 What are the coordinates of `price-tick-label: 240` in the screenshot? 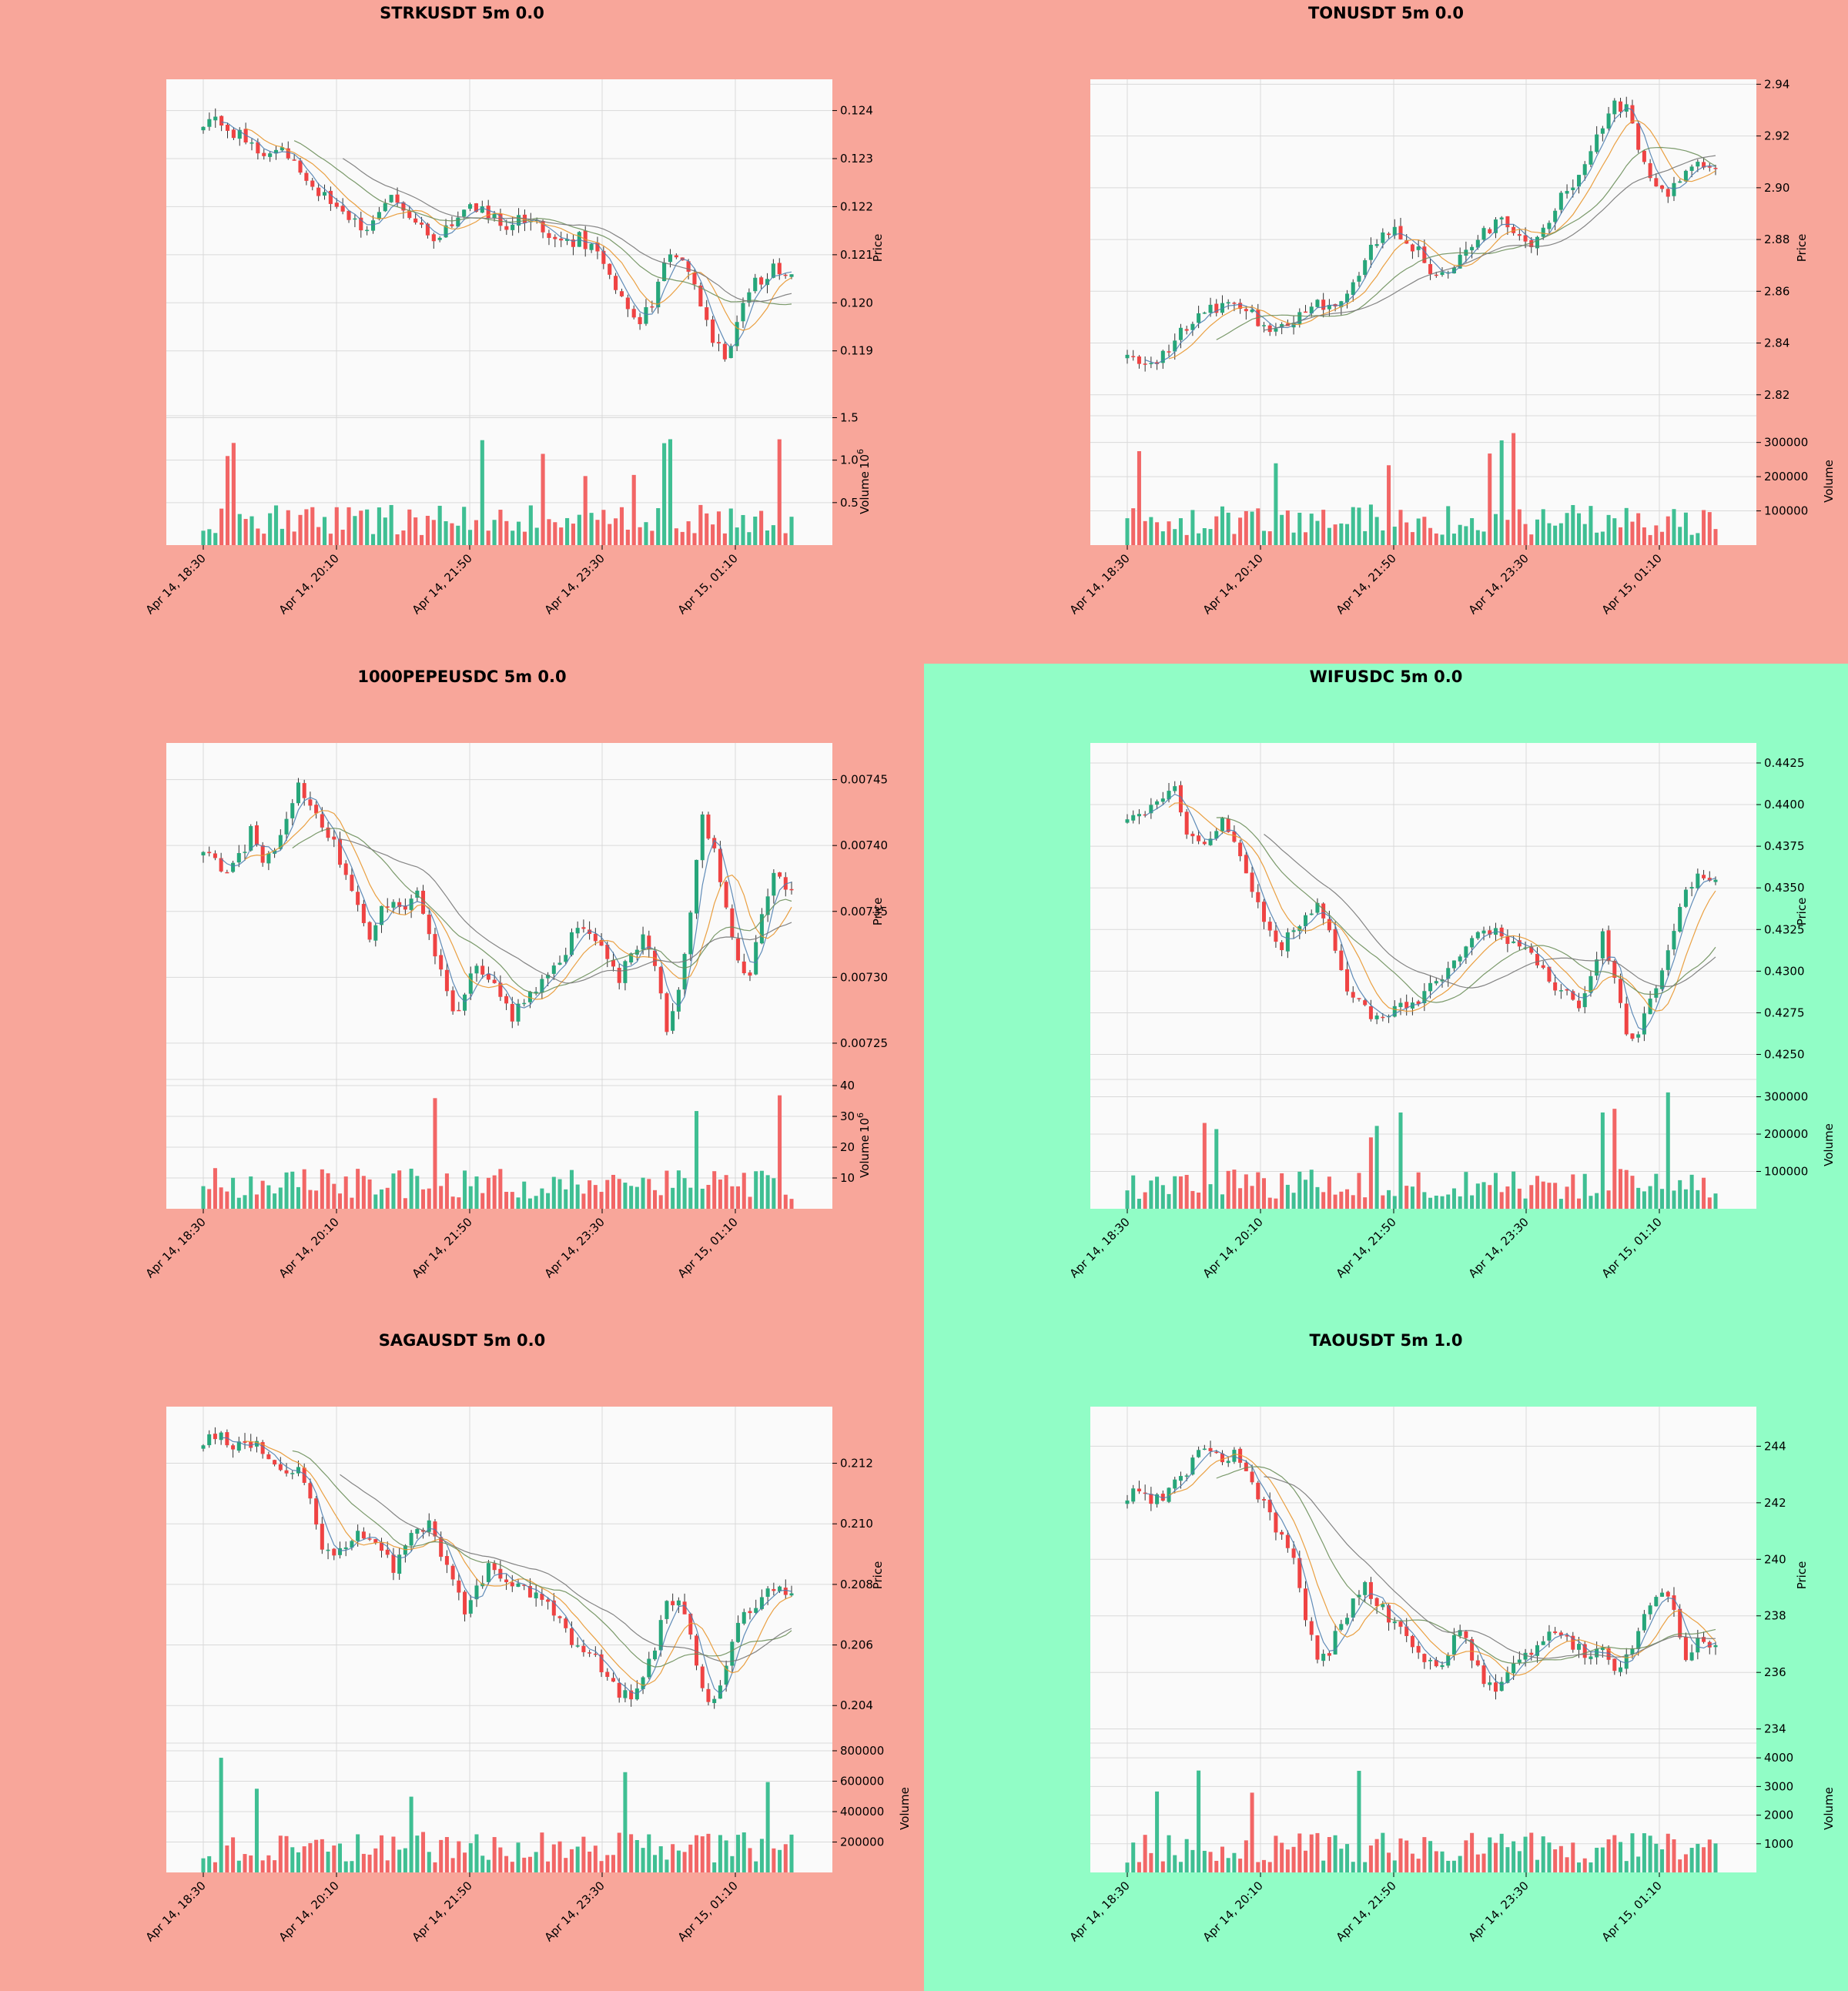 It's located at (1775, 1559).